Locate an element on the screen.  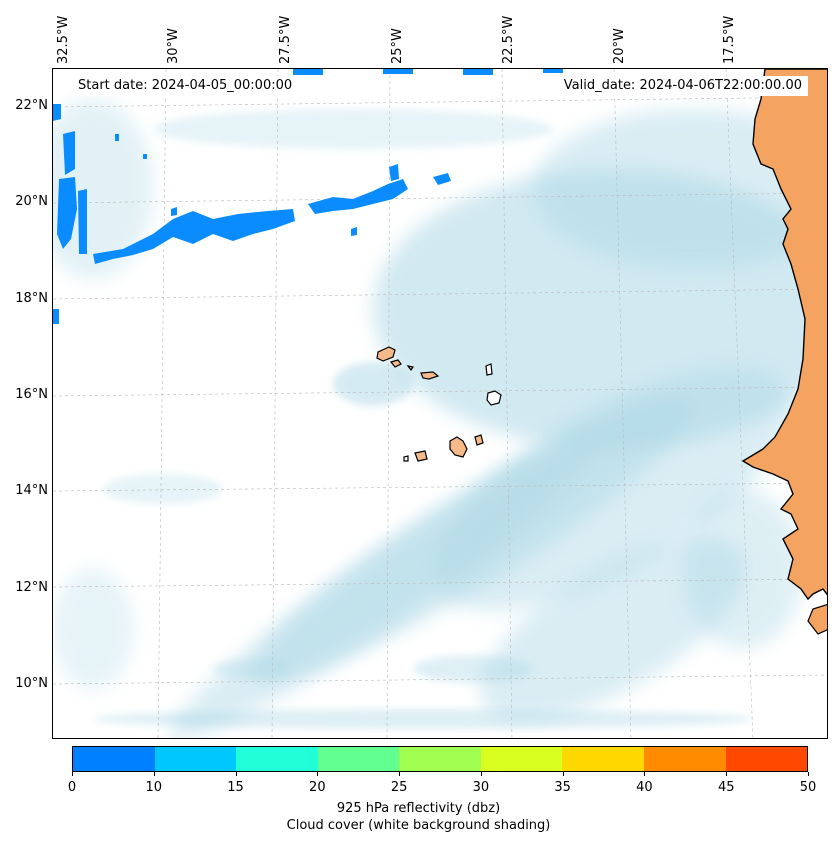
longitude-label: 22.5°W is located at coordinates (508, 39).